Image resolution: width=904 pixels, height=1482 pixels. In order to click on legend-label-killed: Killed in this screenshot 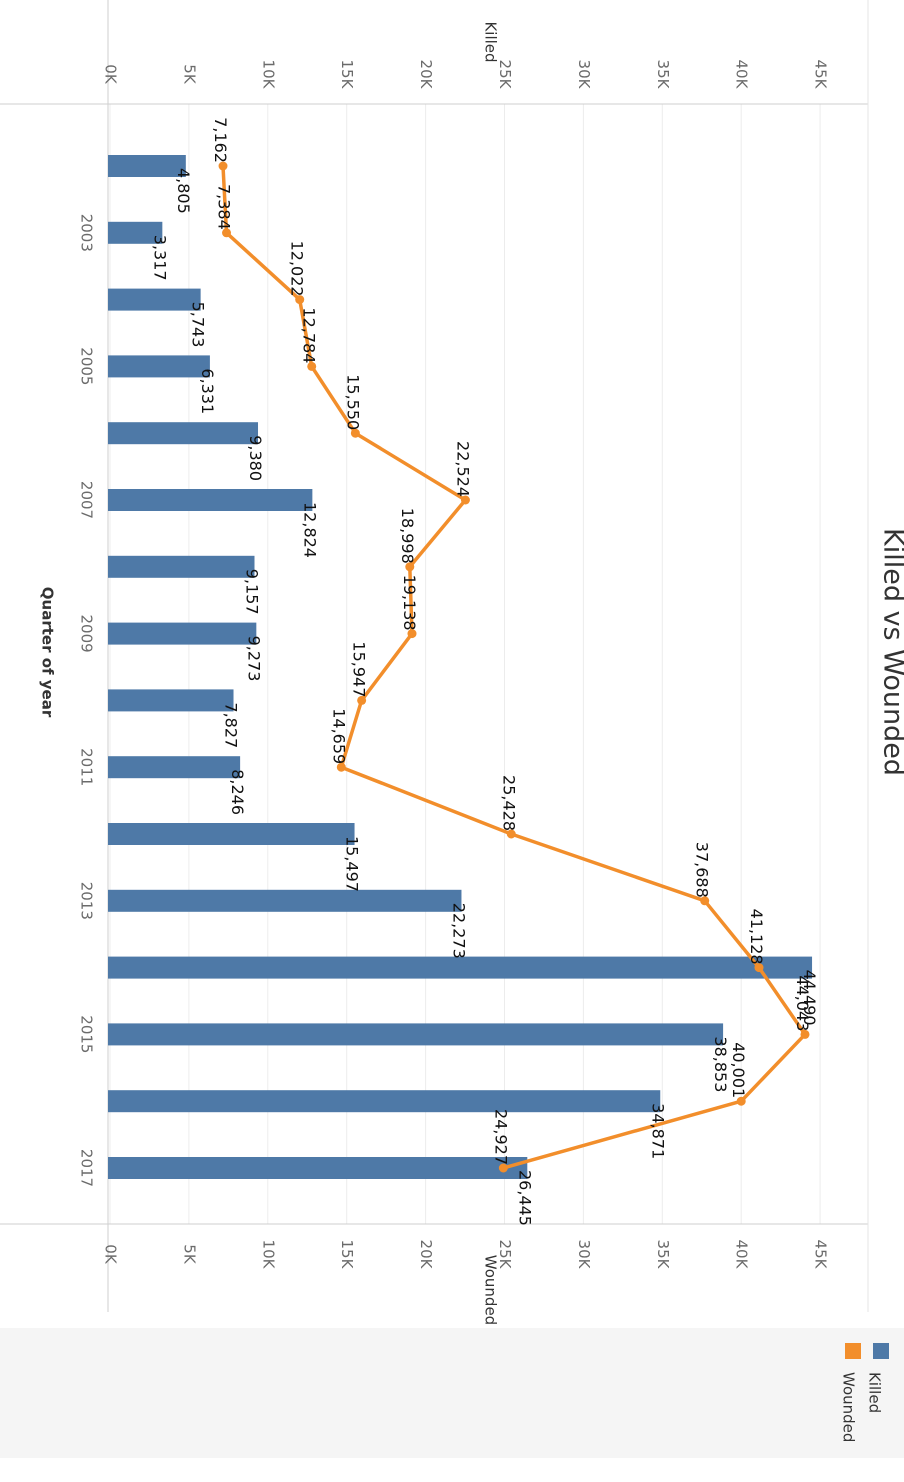, I will do `click(875, 1392)`.